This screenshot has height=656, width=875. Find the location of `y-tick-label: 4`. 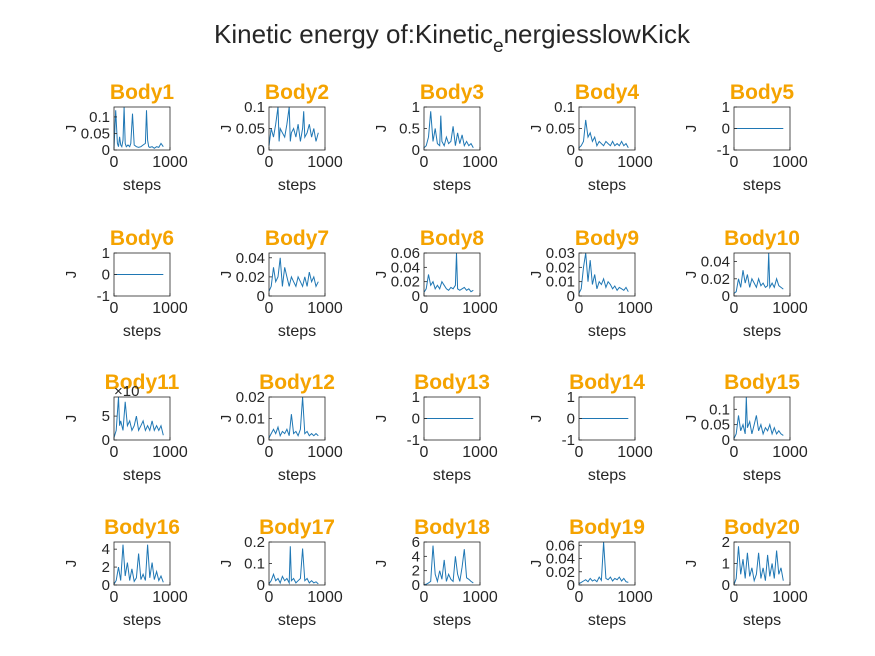

y-tick-label: 4 is located at coordinates (416, 556).